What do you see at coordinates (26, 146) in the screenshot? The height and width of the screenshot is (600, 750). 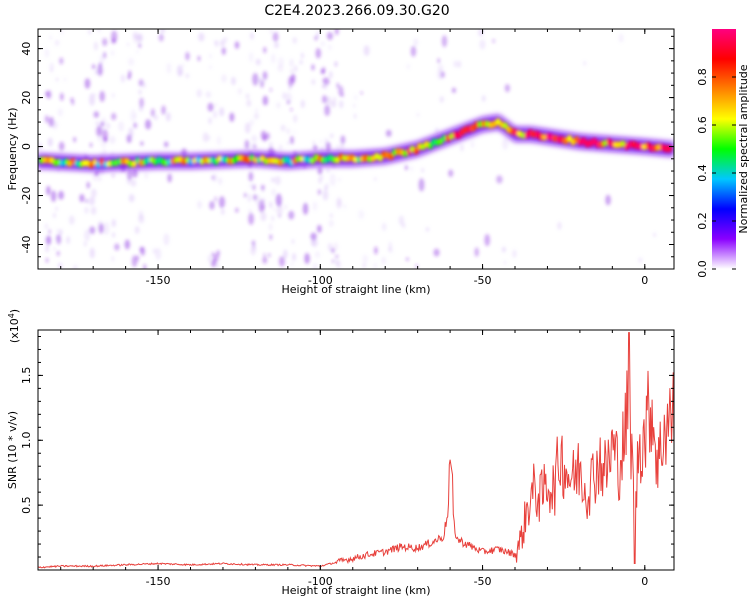 I see `y-tick-label: 0` at bounding box center [26, 146].